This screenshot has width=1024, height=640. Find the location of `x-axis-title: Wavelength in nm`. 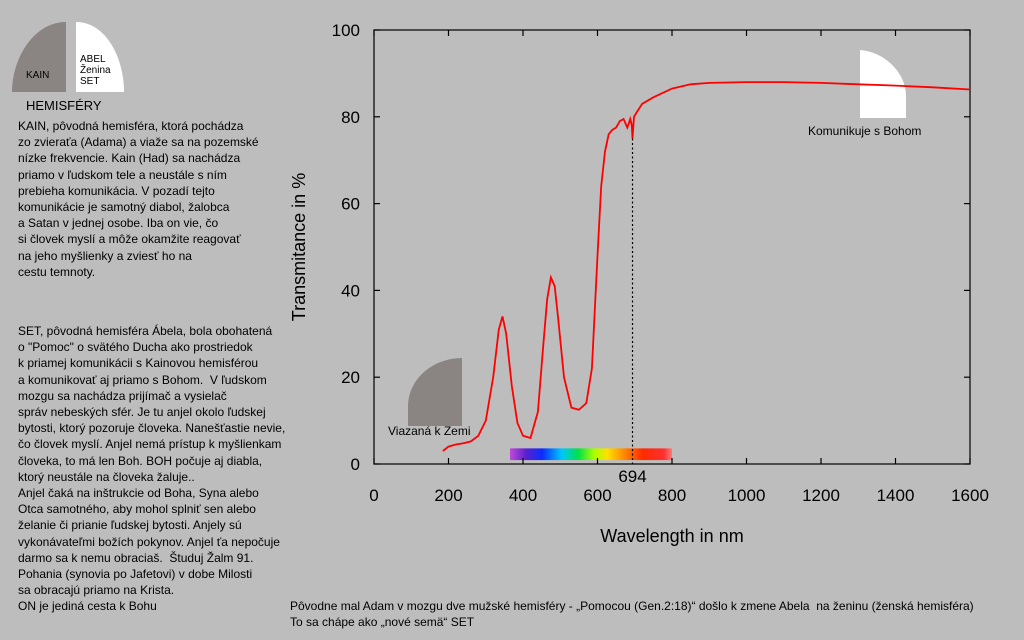

x-axis-title: Wavelength in nm is located at coordinates (671, 536).